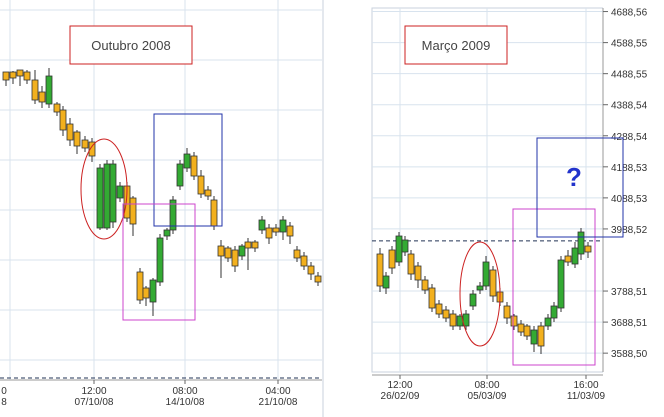 The width and height of the screenshot is (664, 417). What do you see at coordinates (629, 354) in the screenshot?
I see `y-tick-label: 3588,50` at bounding box center [629, 354].